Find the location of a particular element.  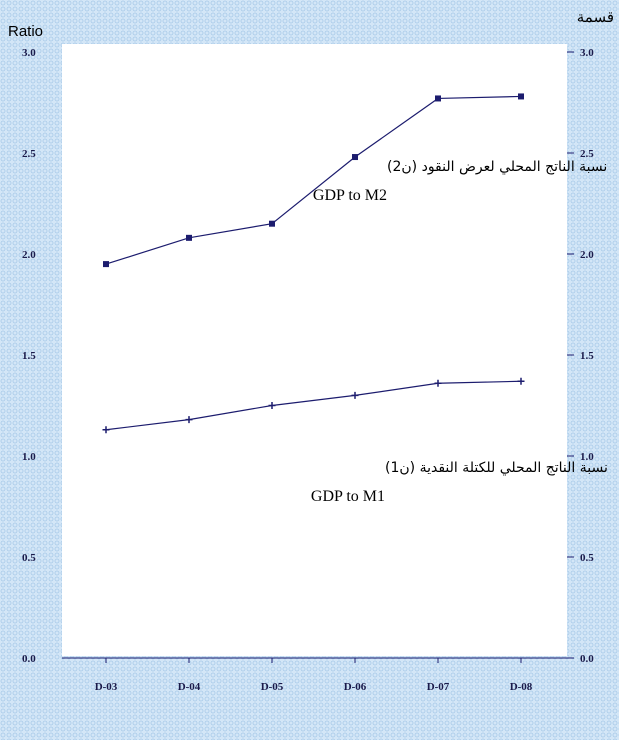

x-tick-label: D-03 is located at coordinates (106, 687).